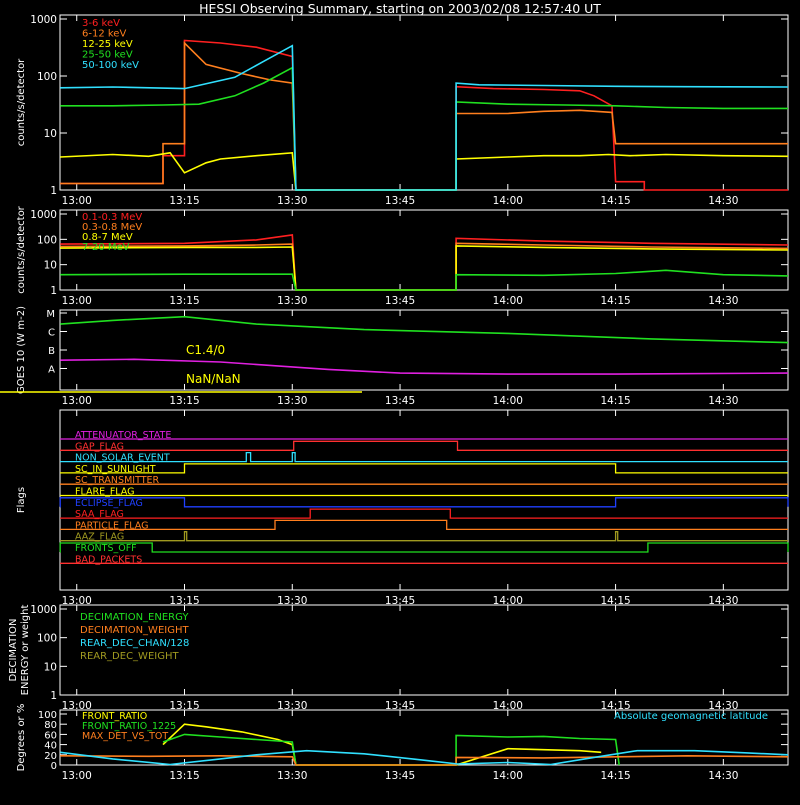  What do you see at coordinates (122, 458) in the screenshot?
I see `flag-label-2: NON_SOLAR_EVENT` at bounding box center [122, 458].